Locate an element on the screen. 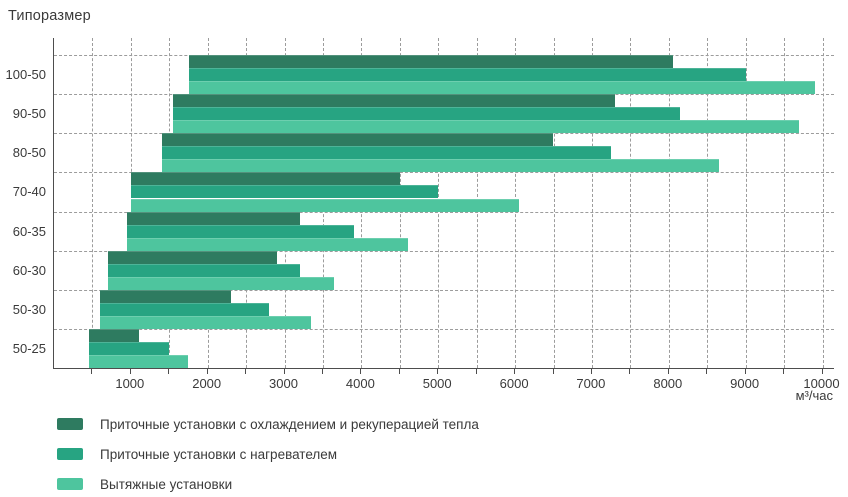 The width and height of the screenshot is (848, 497). chart-title: Типоразмер is located at coordinates (49, 16).